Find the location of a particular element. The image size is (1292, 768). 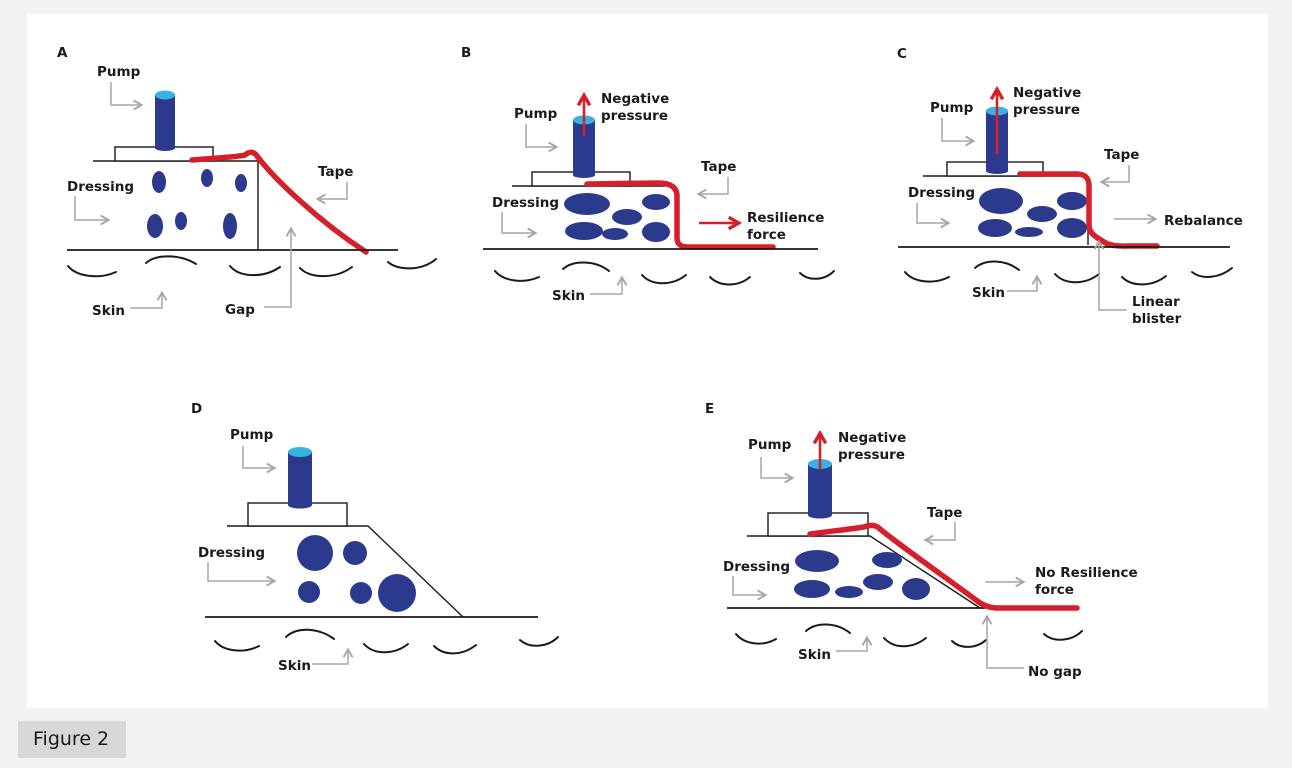

panel-a: A Pump Dressing Tape Skin Gap is located at coordinates (247, 182).